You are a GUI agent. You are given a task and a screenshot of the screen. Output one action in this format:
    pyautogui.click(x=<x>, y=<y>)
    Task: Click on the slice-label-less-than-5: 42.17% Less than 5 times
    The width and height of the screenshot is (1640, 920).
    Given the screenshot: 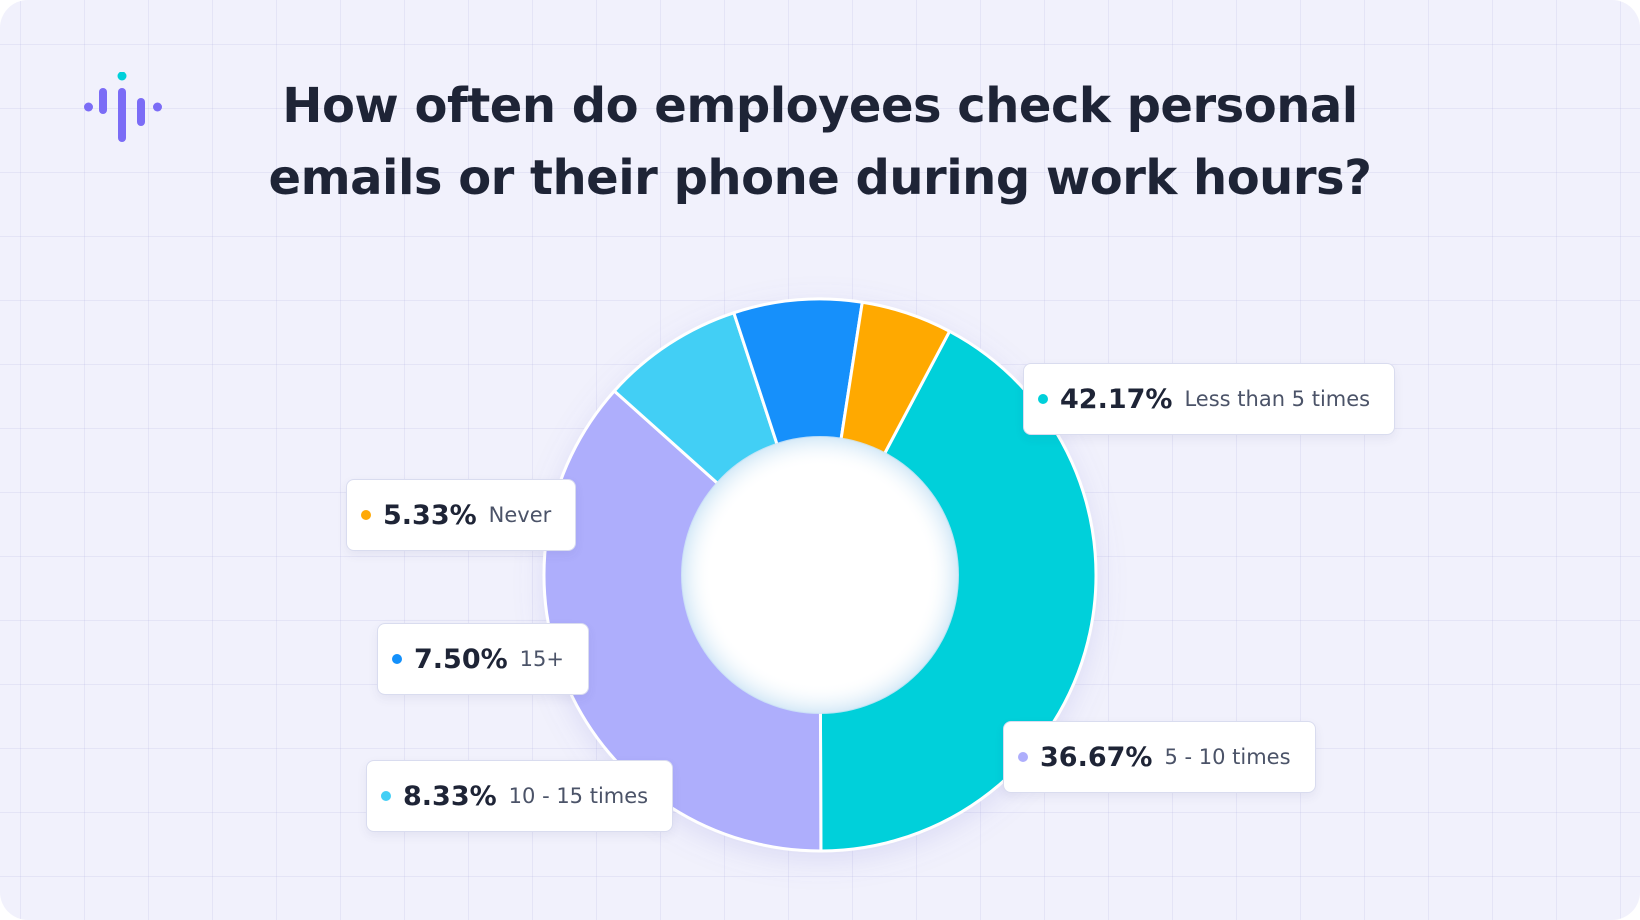 What is the action you would take?
    pyautogui.click(x=1209, y=399)
    